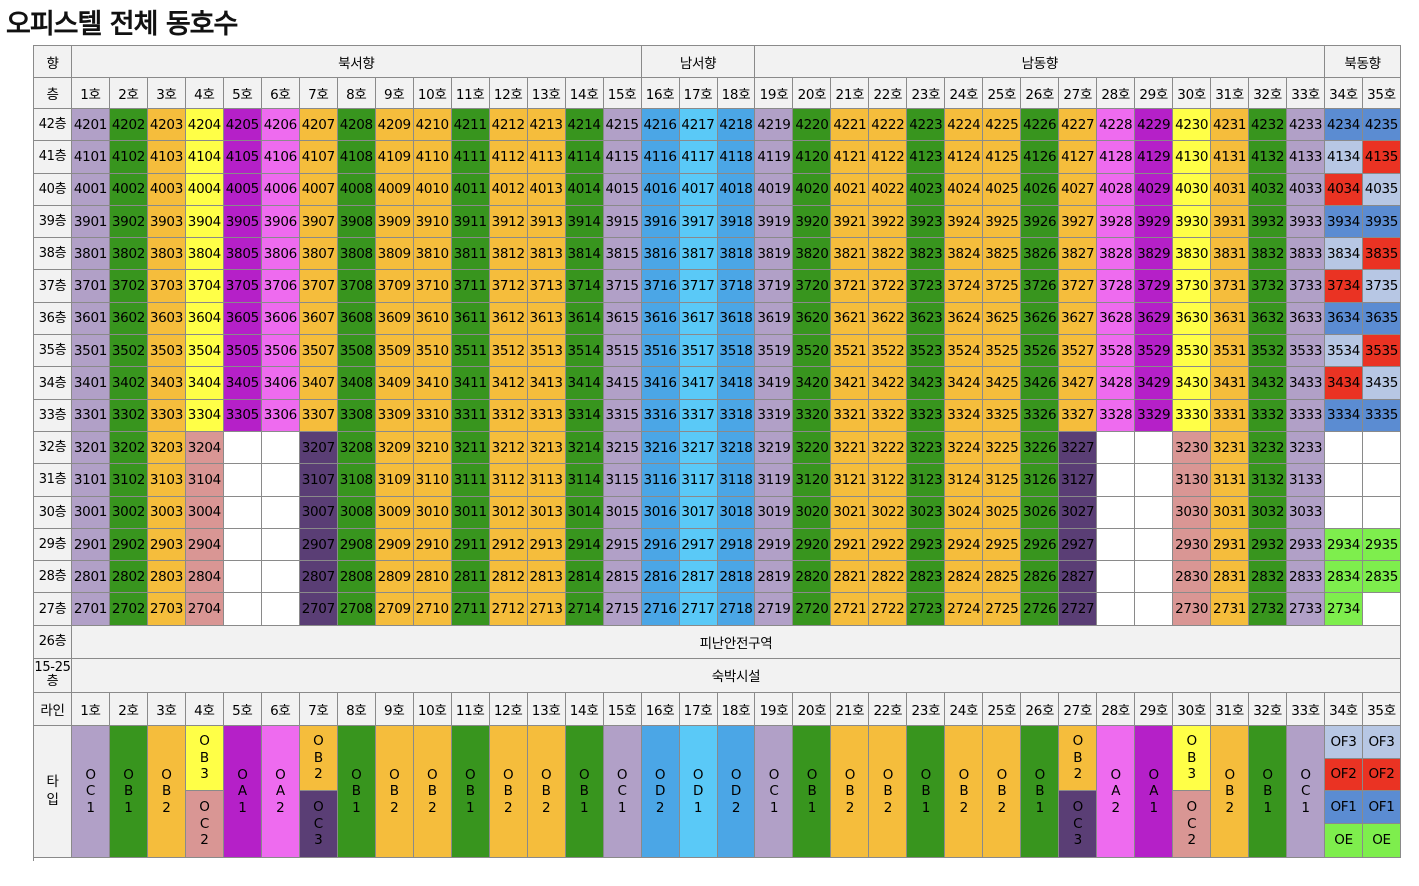 Image resolution: width=1419 pixels, height=886 pixels. I want to click on unit-cell: 2924, so click(964, 545).